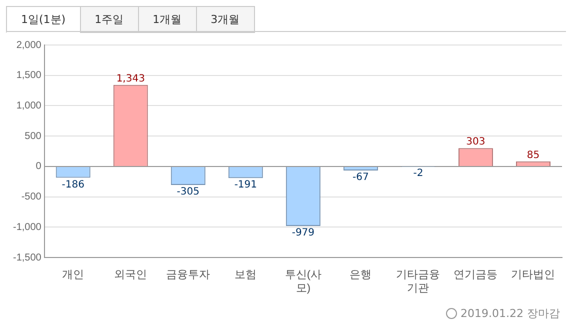  Describe the element at coordinates (361, 275) in the screenshot. I see `x-tick-label: 은행` at that location.